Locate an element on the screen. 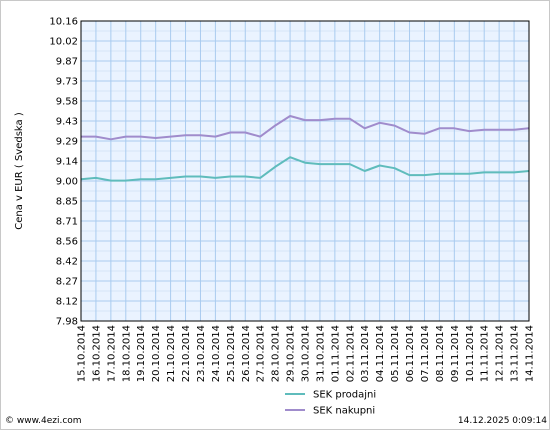 This screenshot has height=434, width=550. x-tick-label: 19.10.2014 is located at coordinates (141, 353).